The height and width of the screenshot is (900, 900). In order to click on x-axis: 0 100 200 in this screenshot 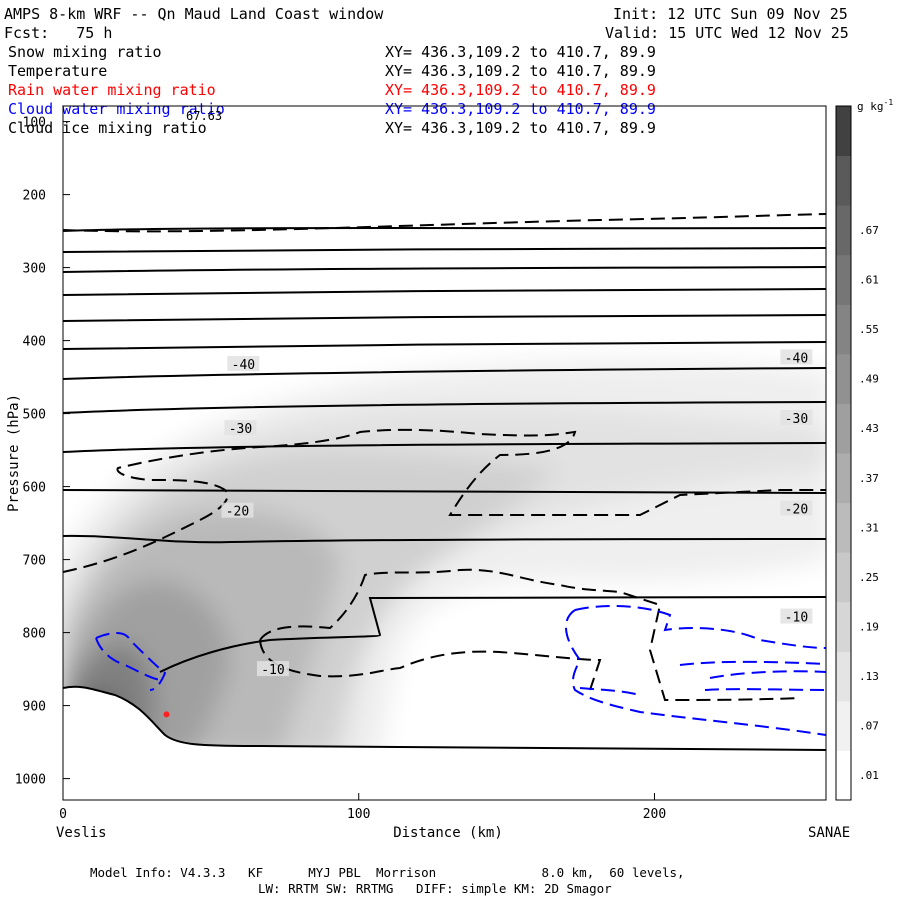, I will do `click(362, 807)`.